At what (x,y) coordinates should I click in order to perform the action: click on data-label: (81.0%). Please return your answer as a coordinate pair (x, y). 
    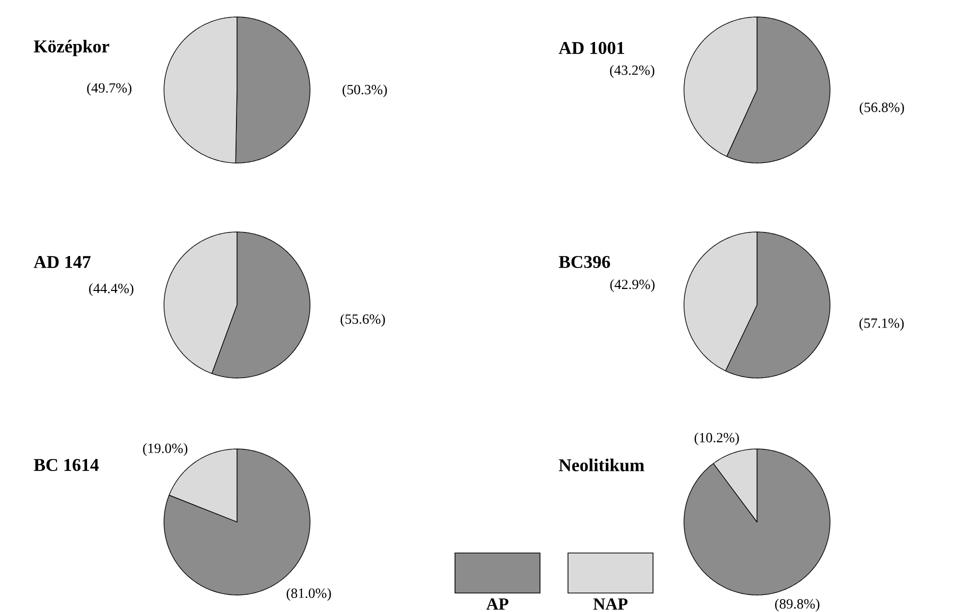
    Looking at the image, I should click on (308, 594).